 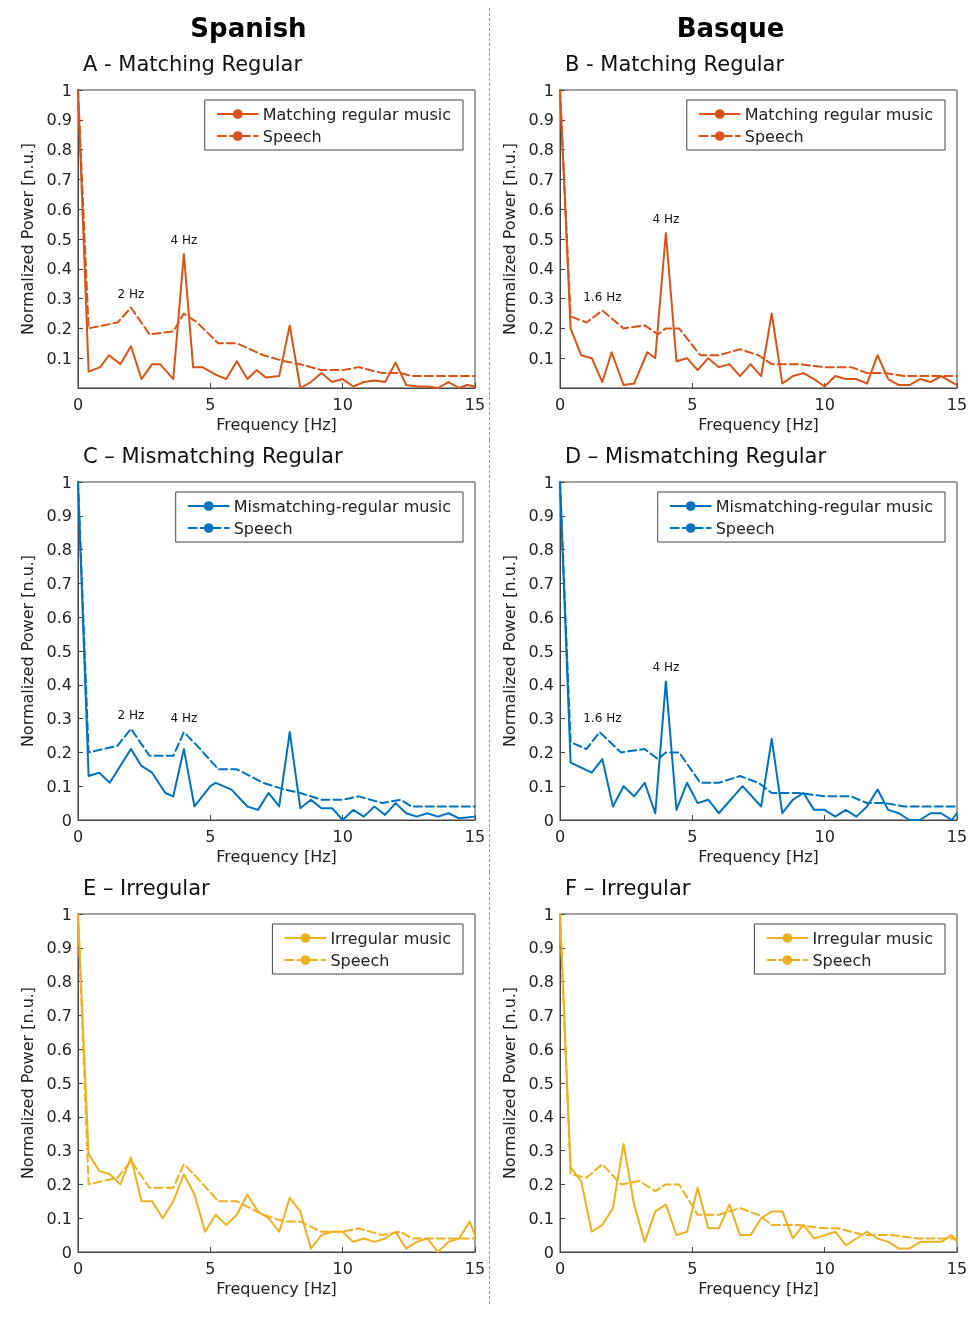 I want to click on chart-title: A - Matching Regular, so click(x=193, y=63).